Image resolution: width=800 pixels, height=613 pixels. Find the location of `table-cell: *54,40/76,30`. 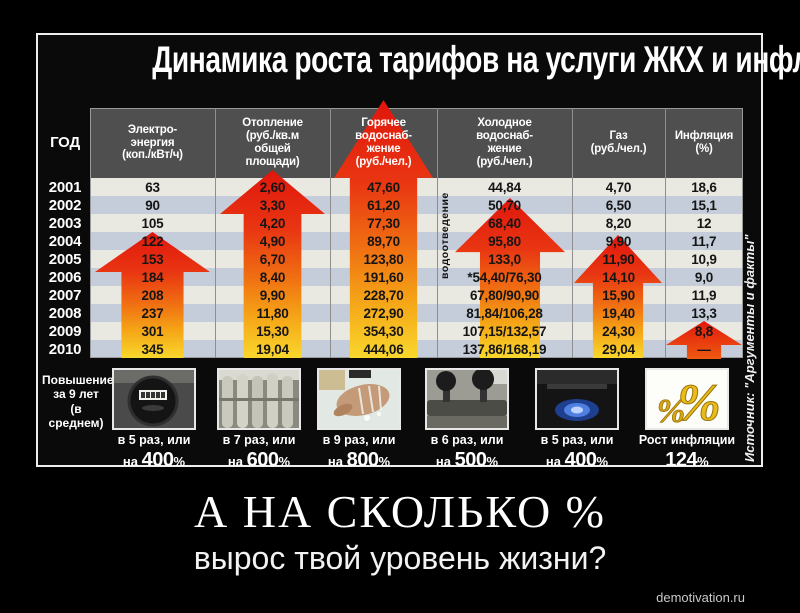

table-cell: *54,40/76,30 is located at coordinates (504, 277).